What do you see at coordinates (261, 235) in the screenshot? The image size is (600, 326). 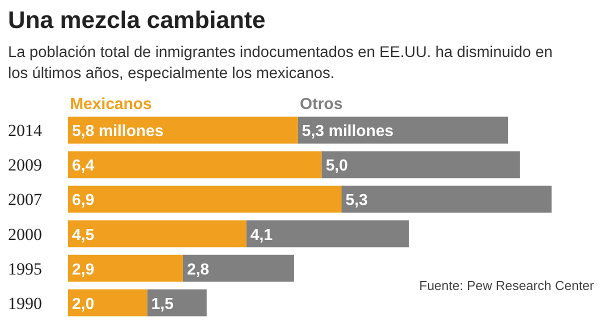 I see `data-label: 4,1` at bounding box center [261, 235].